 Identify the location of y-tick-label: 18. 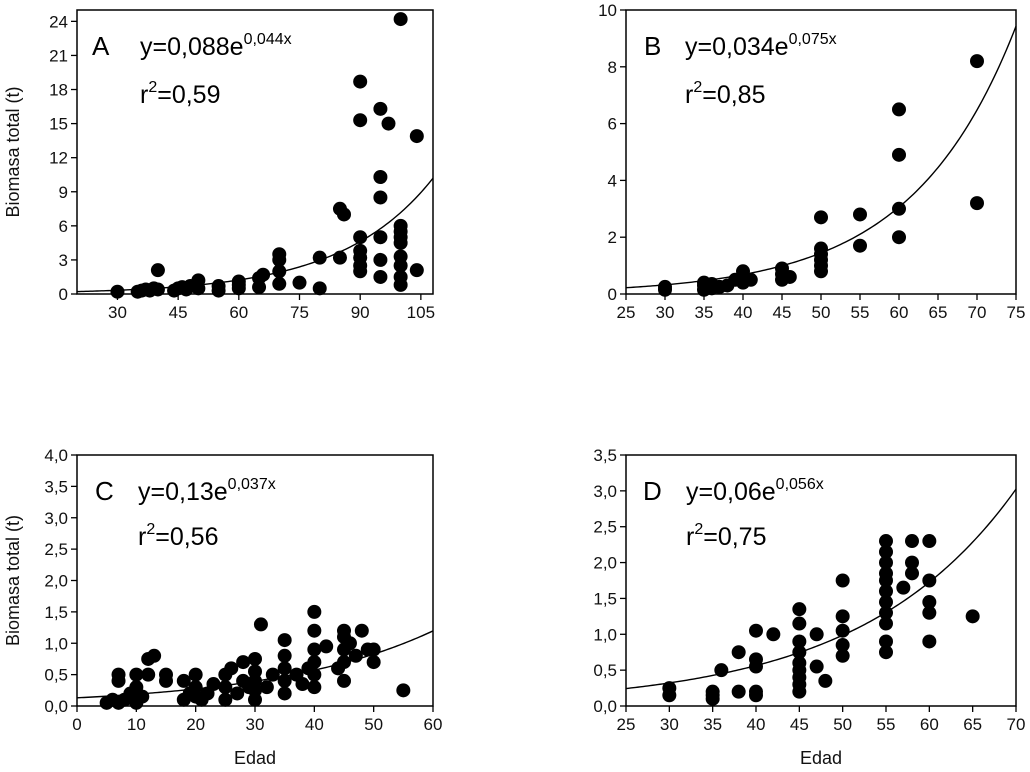
(58, 90).